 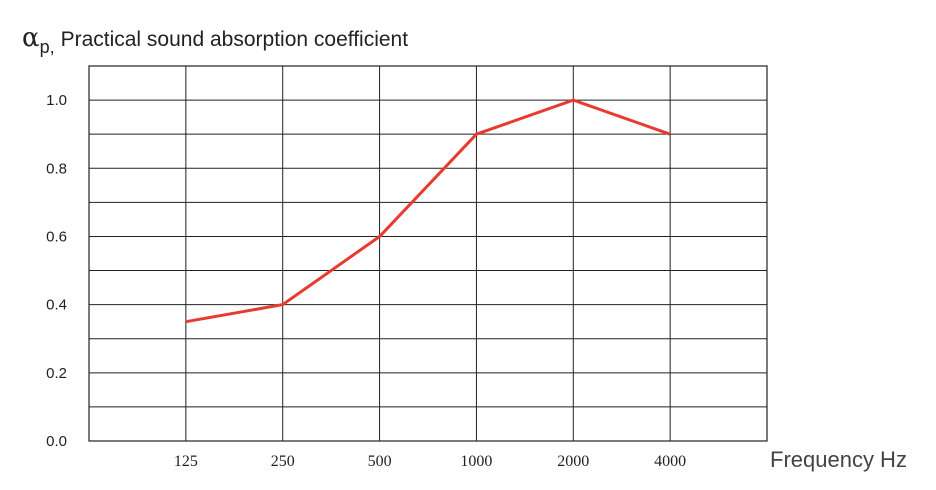 I want to click on x-axis-label: Frequency Hz, so click(x=838, y=459).